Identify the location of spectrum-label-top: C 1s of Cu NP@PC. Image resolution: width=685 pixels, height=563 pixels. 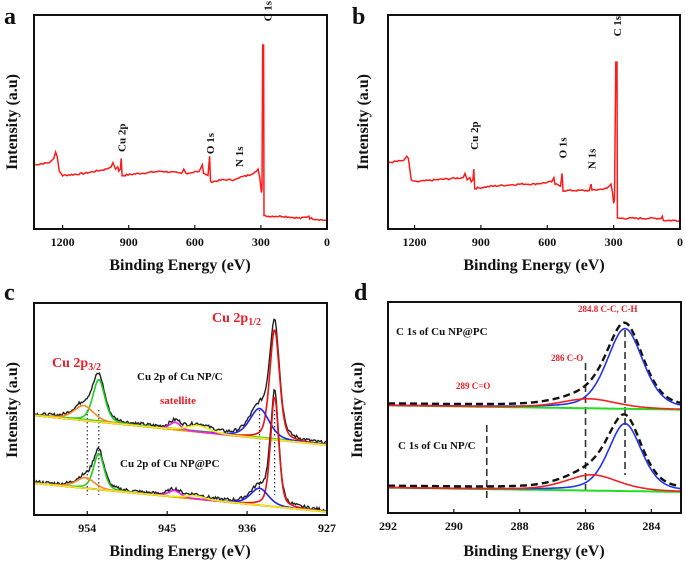
(442, 332).